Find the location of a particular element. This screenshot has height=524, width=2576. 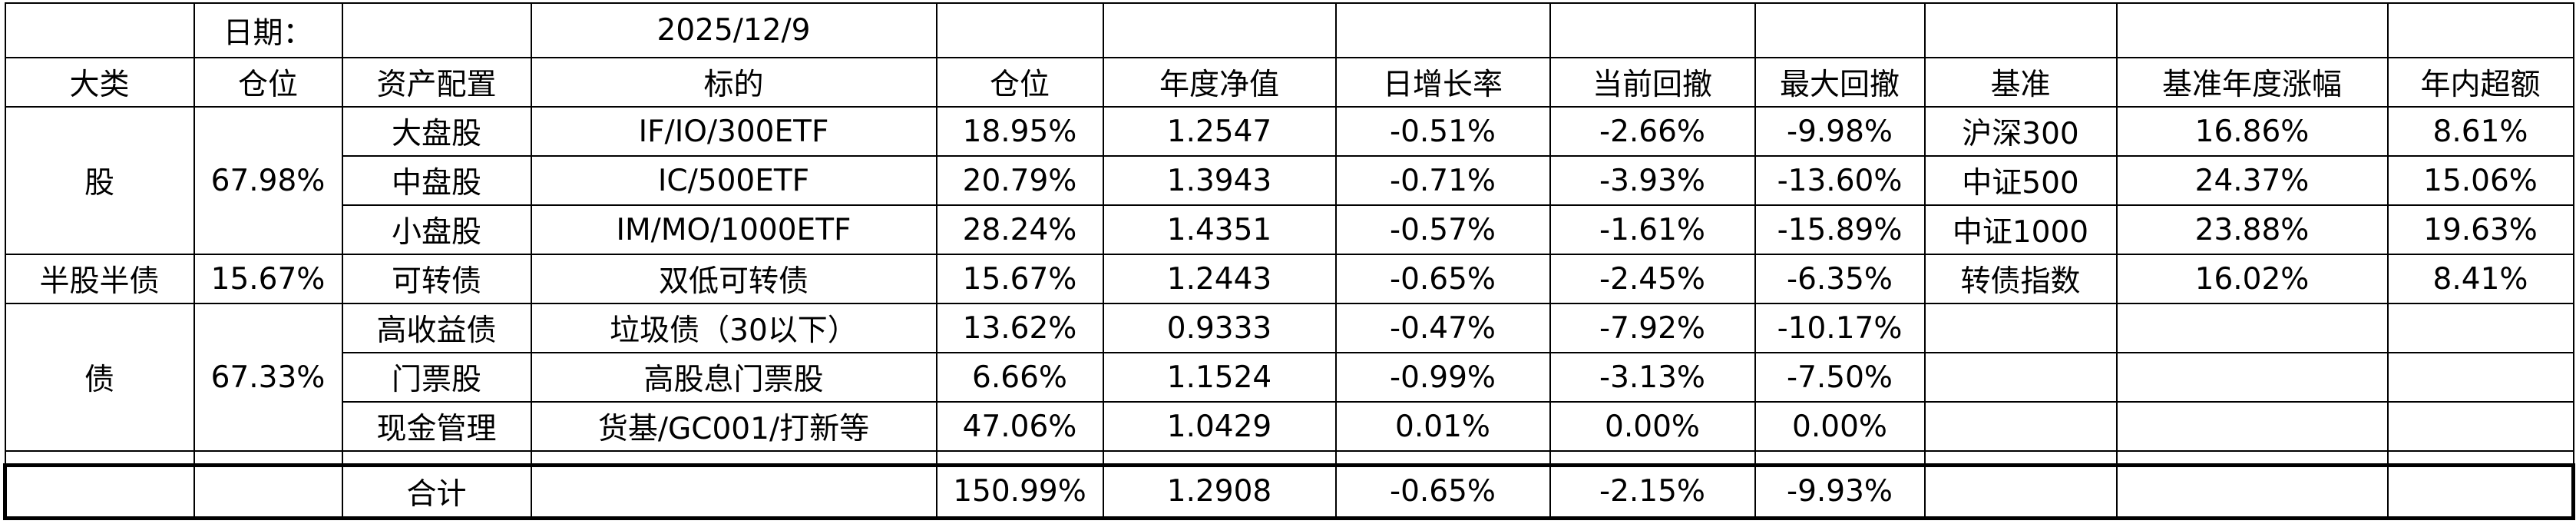

table-row: 日期： 2025/12/9 is located at coordinates (1289, 30).